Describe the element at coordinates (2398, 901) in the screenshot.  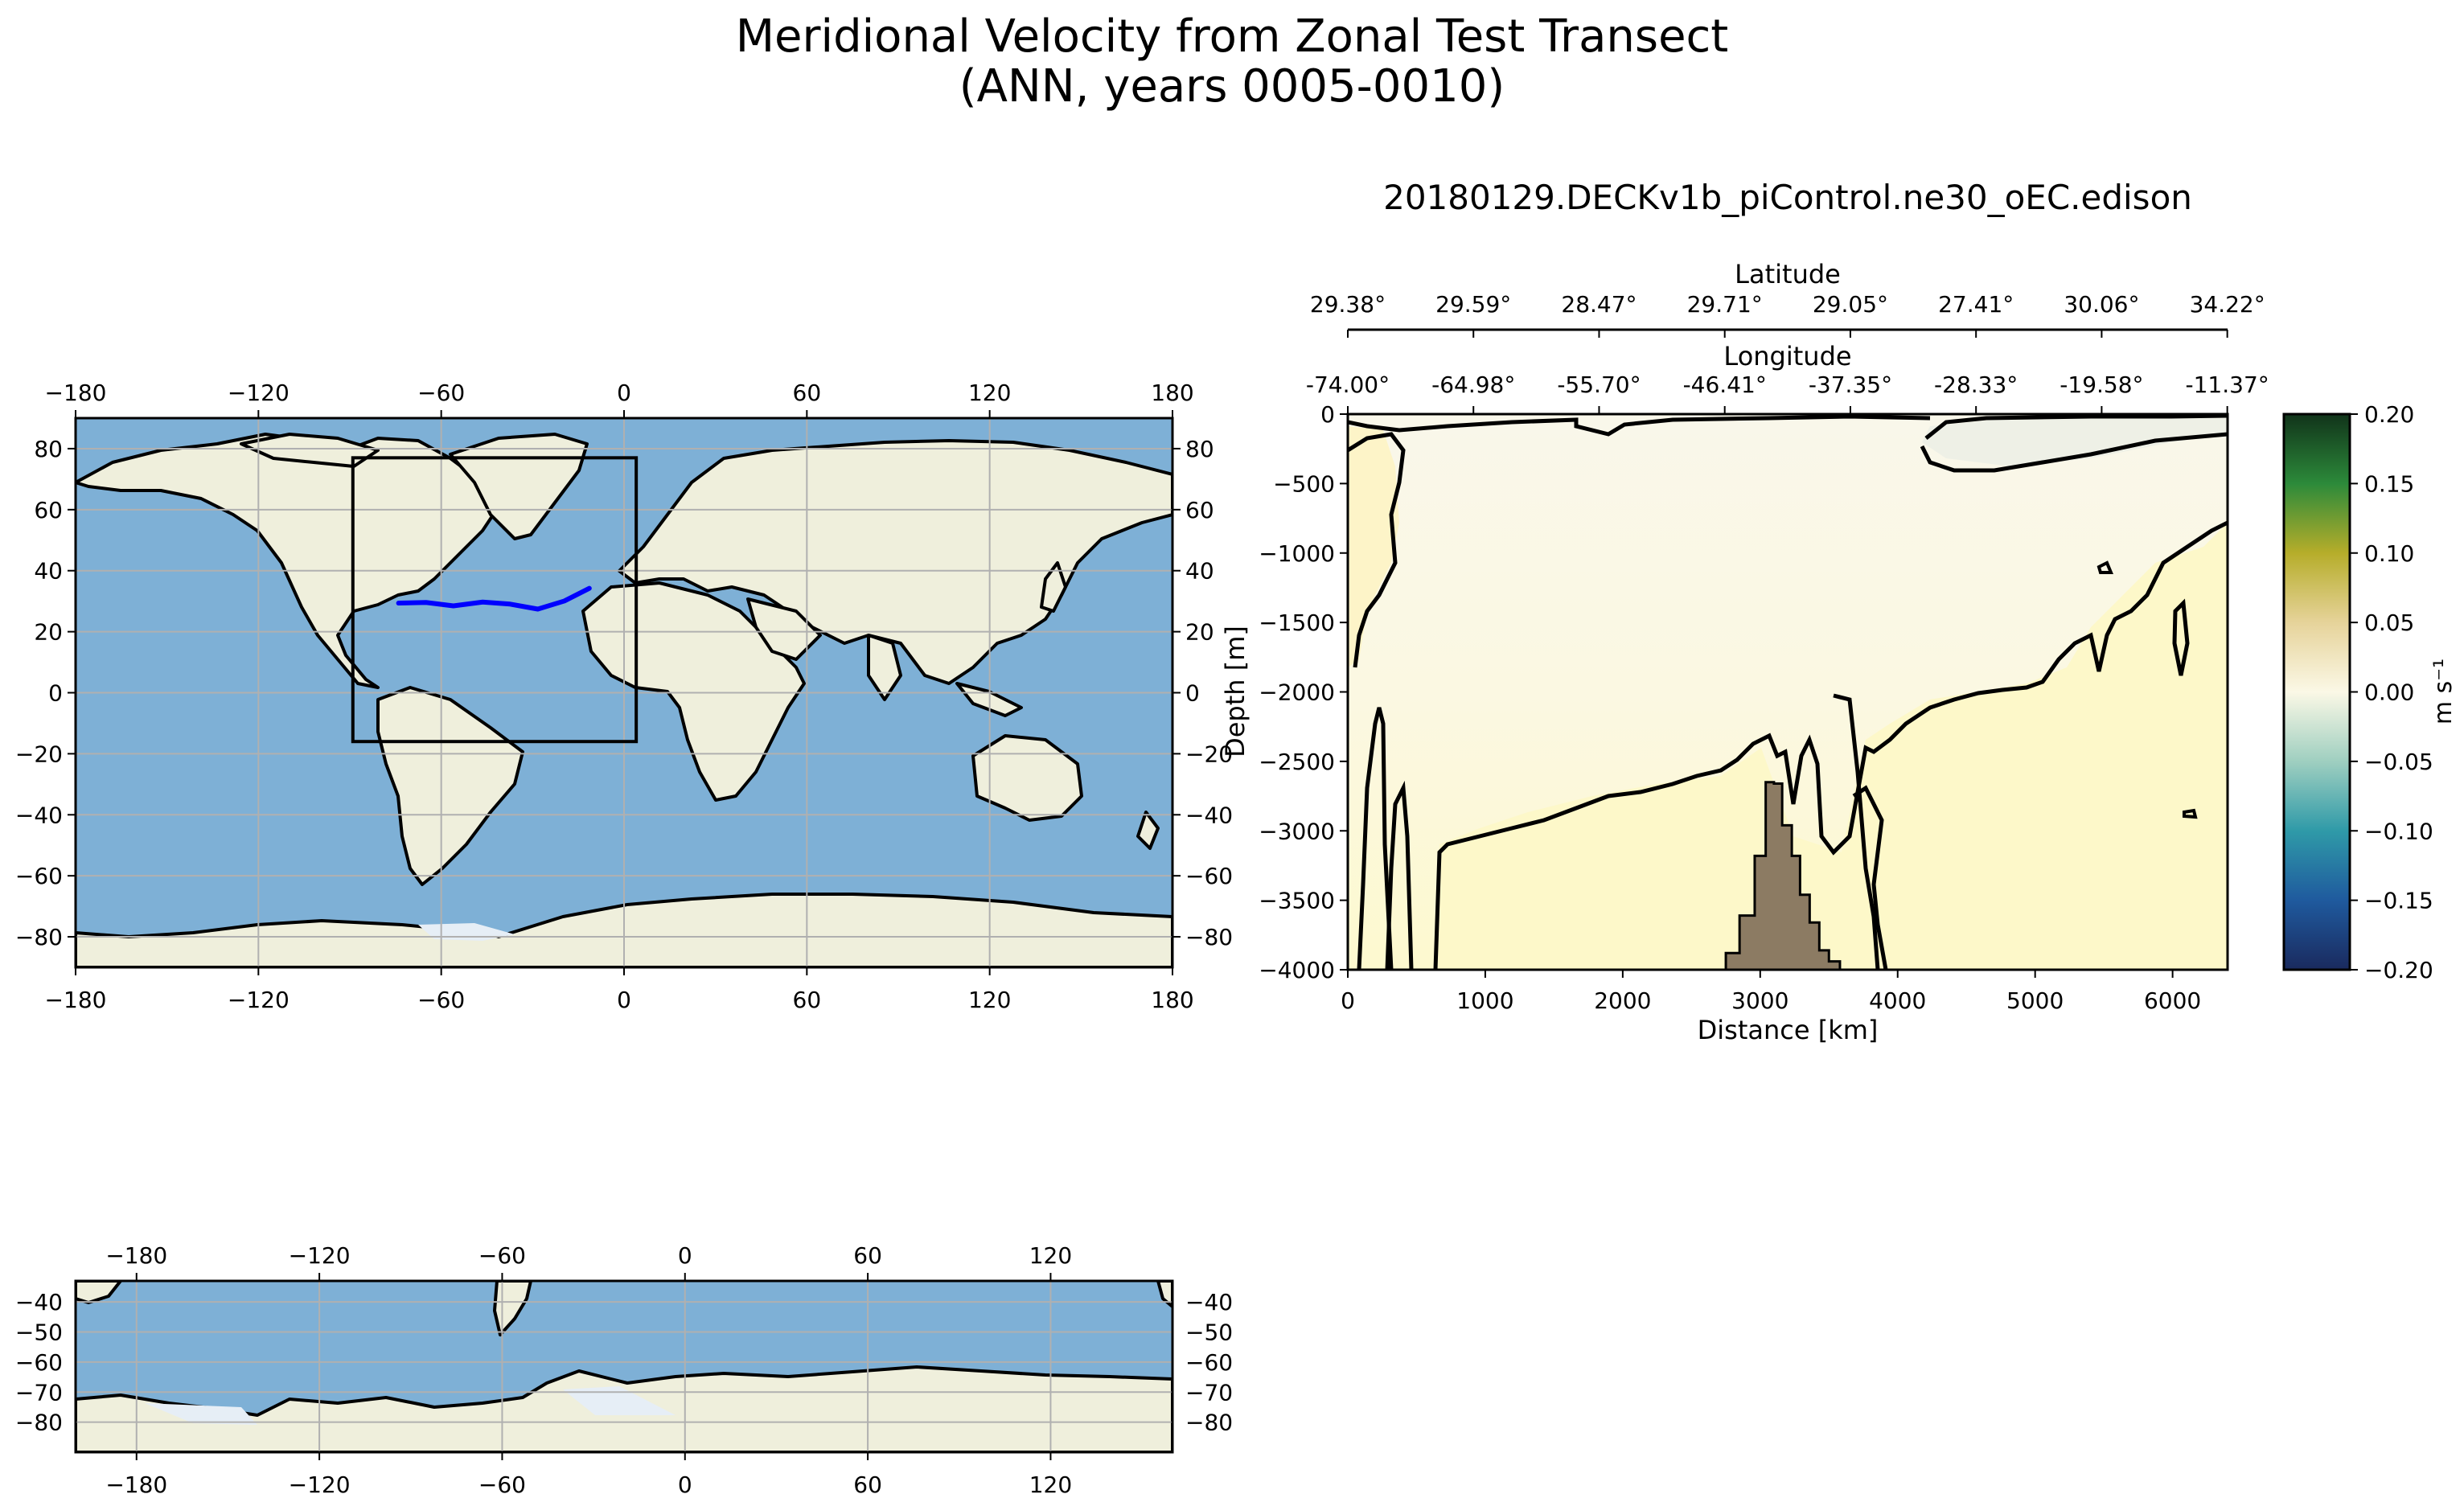
I see `colorbar-tick-label: −0.15` at that location.